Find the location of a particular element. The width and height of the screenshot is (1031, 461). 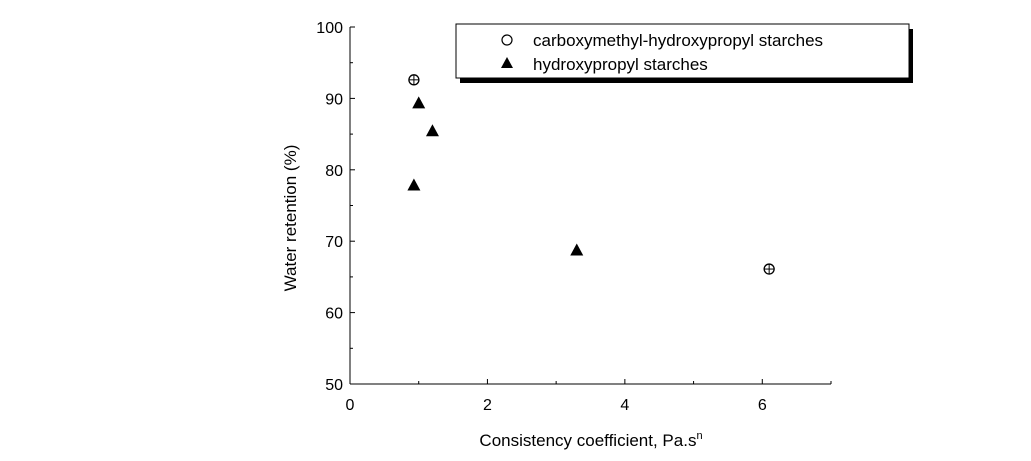

legend-label-hydroxypropyl: hydroxypropyl starches is located at coordinates (620, 64).